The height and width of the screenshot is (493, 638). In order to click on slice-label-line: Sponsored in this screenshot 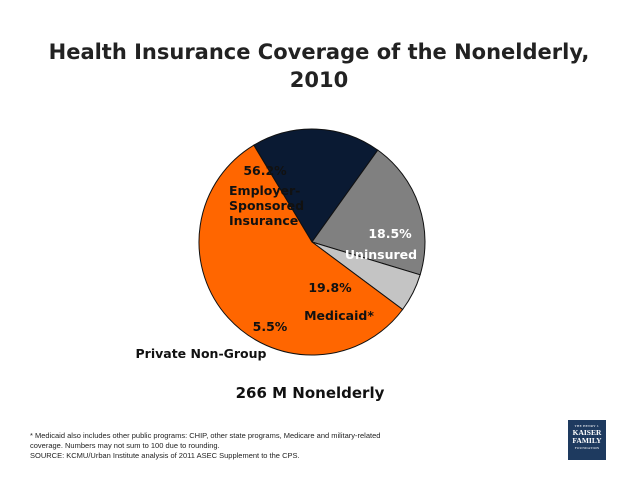, I will do `click(266, 205)`.